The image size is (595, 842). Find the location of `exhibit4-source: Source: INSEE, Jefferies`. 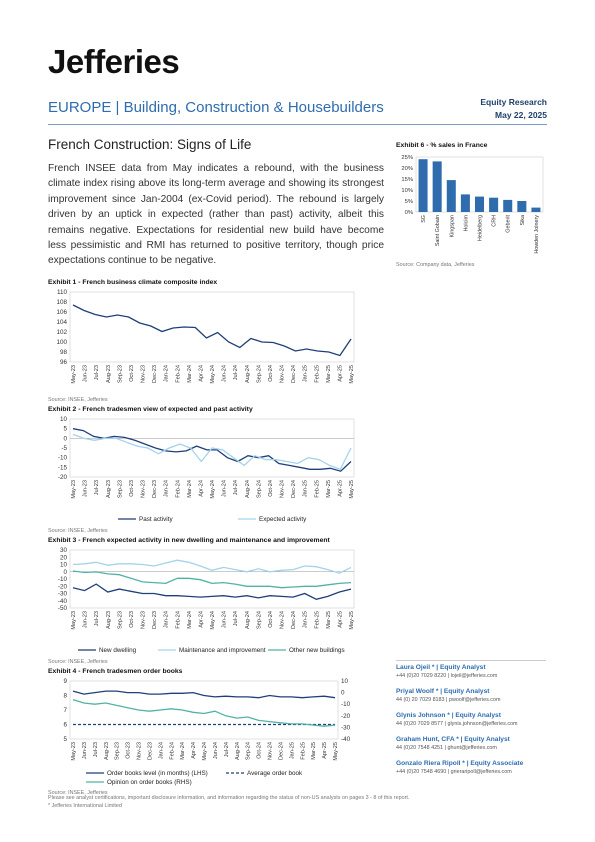

exhibit4-source: Source: INSEE, Jefferies is located at coordinates (78, 793).